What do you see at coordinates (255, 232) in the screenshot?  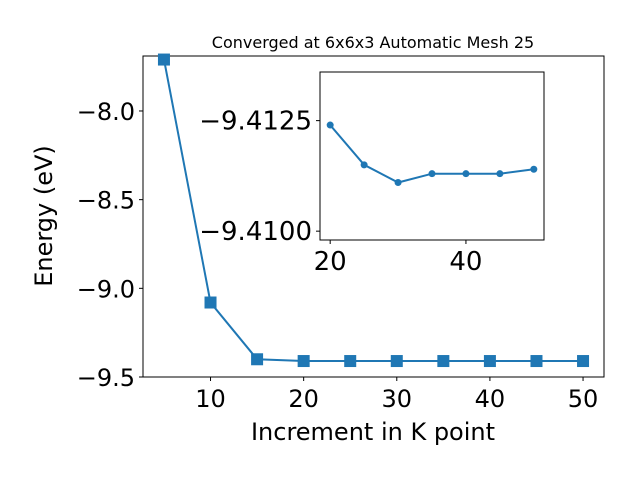 I see `inset-y-tick-label: −9.4100` at bounding box center [255, 232].